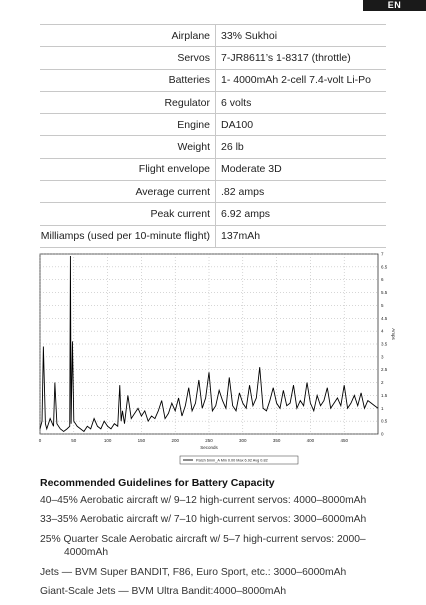 This screenshot has width=426, height=605. Describe the element at coordinates (128, 103) in the screenshot. I see `spec-label: Regulator` at that location.